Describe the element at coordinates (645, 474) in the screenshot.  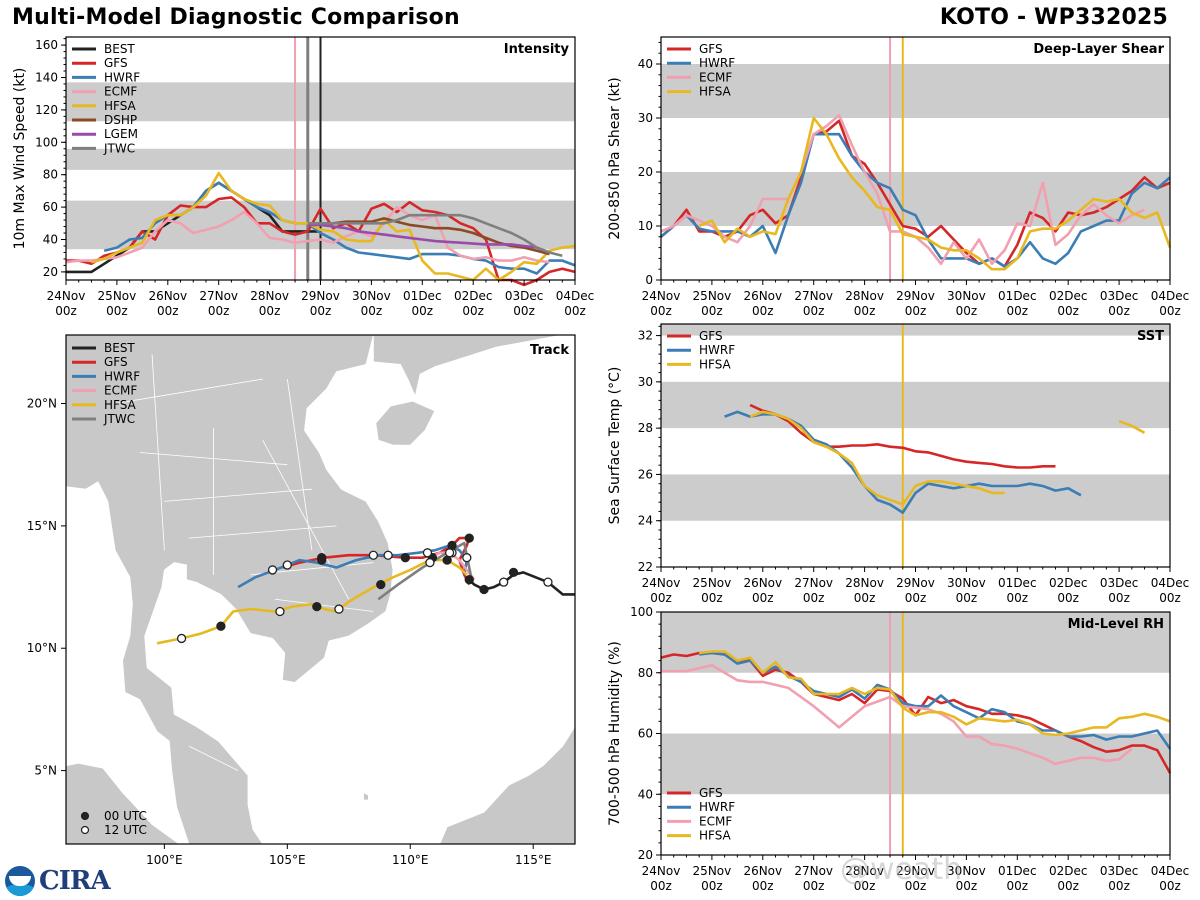
I see `y-tick-label: 26` at that location.